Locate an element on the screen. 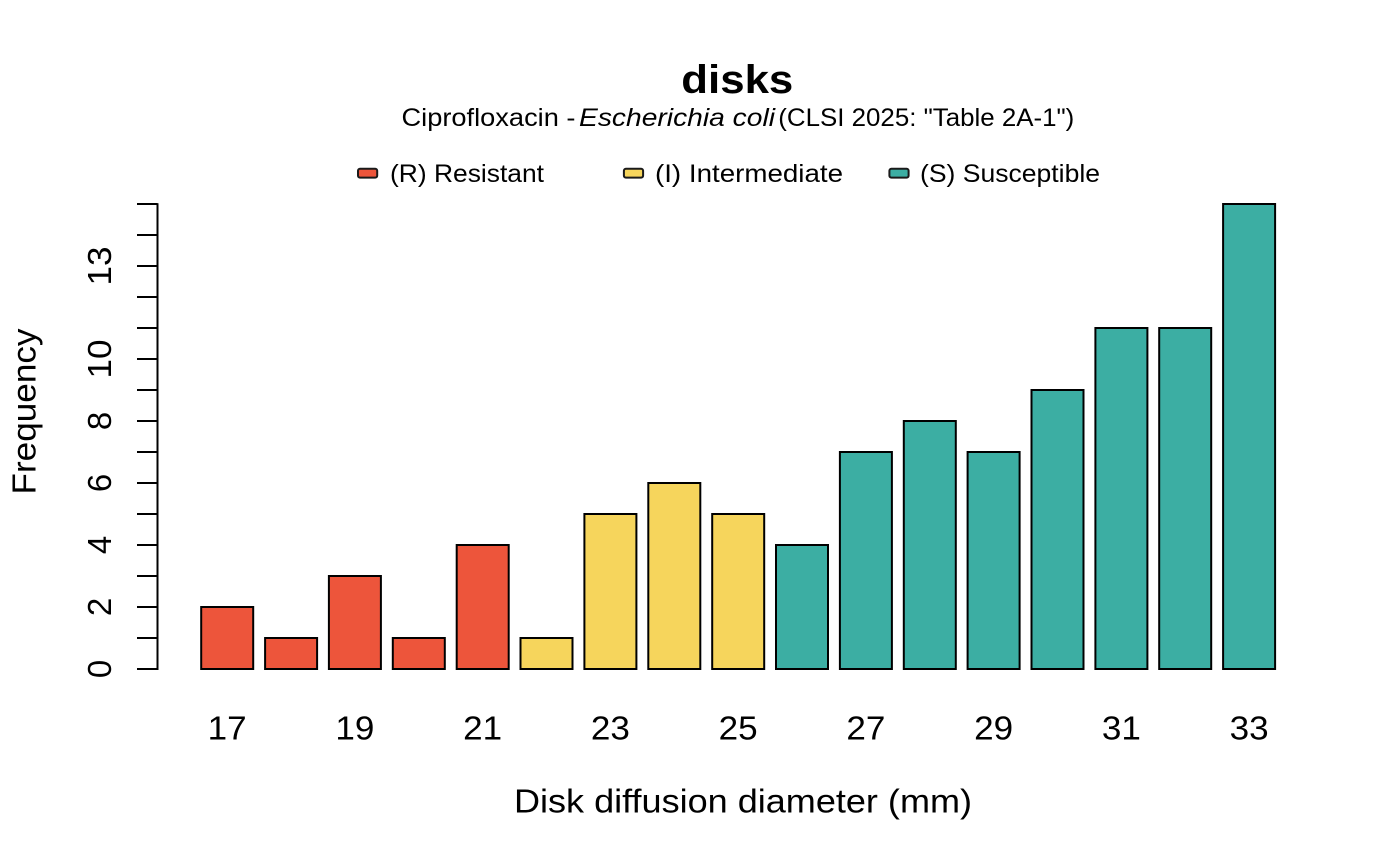 Image resolution: width=1400 pixels, height=866 pixels. svg-text: 8 is located at coordinates (99, 421).